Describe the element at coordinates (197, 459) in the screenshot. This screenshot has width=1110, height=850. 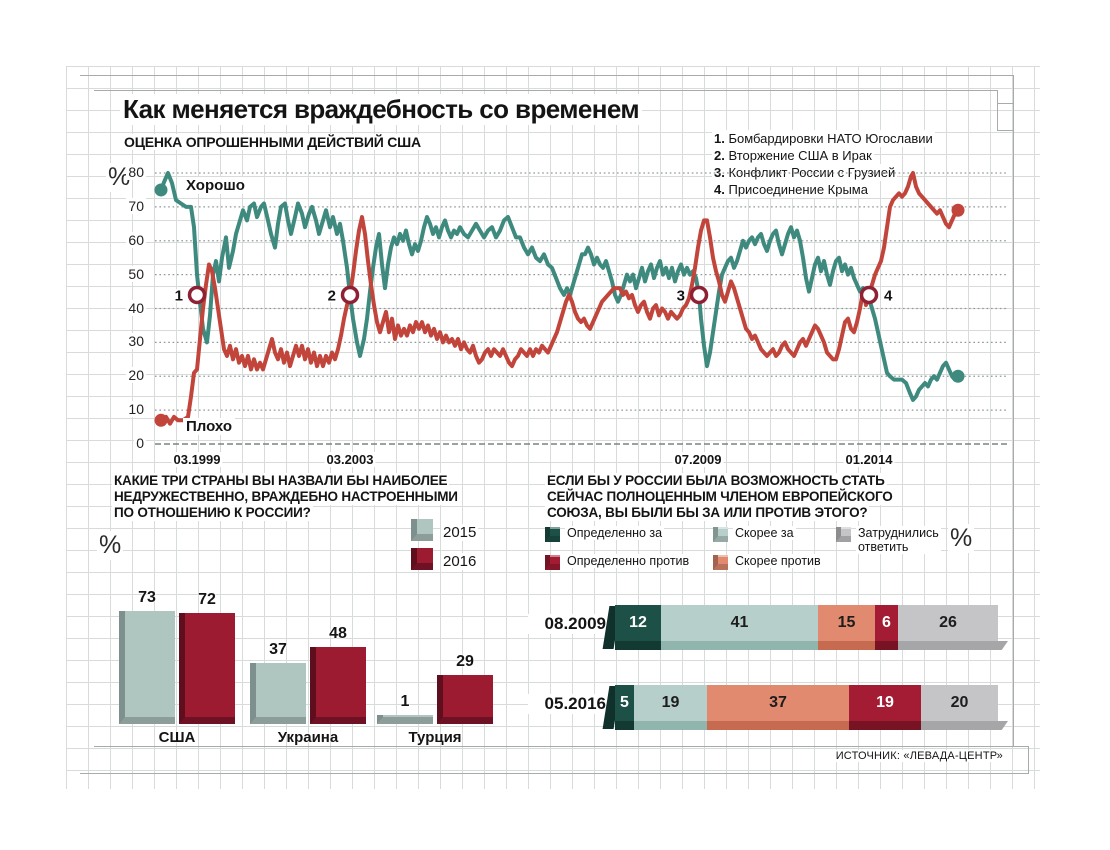
I see `x-tick-label: 03.1999` at that location.